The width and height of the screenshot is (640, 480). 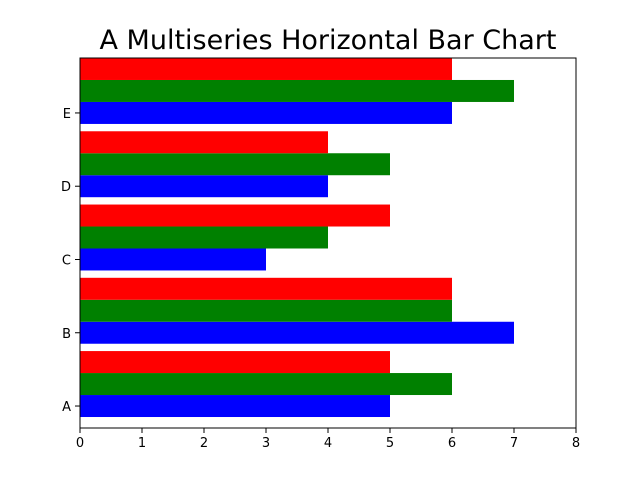 What do you see at coordinates (66, 260) in the screenshot?
I see `y-tick-label: C` at bounding box center [66, 260].